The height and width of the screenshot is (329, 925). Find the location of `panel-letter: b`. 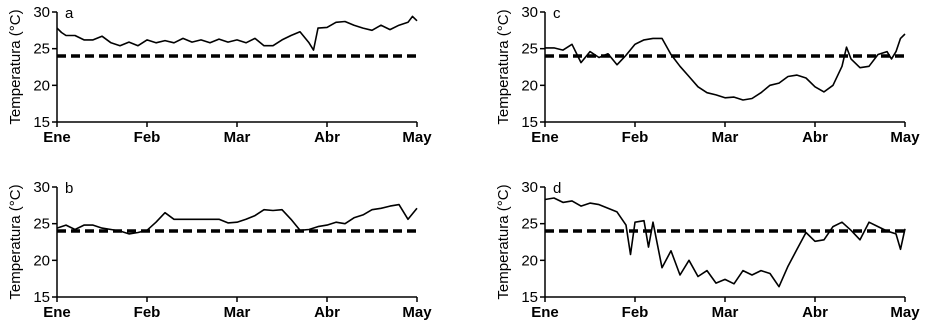

panel-letter: b is located at coordinates (69, 188).